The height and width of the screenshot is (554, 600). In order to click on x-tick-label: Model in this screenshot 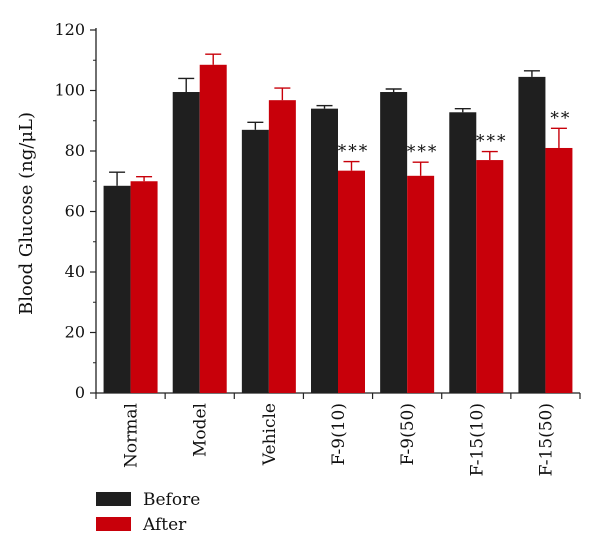, I will do `click(201, 430)`.